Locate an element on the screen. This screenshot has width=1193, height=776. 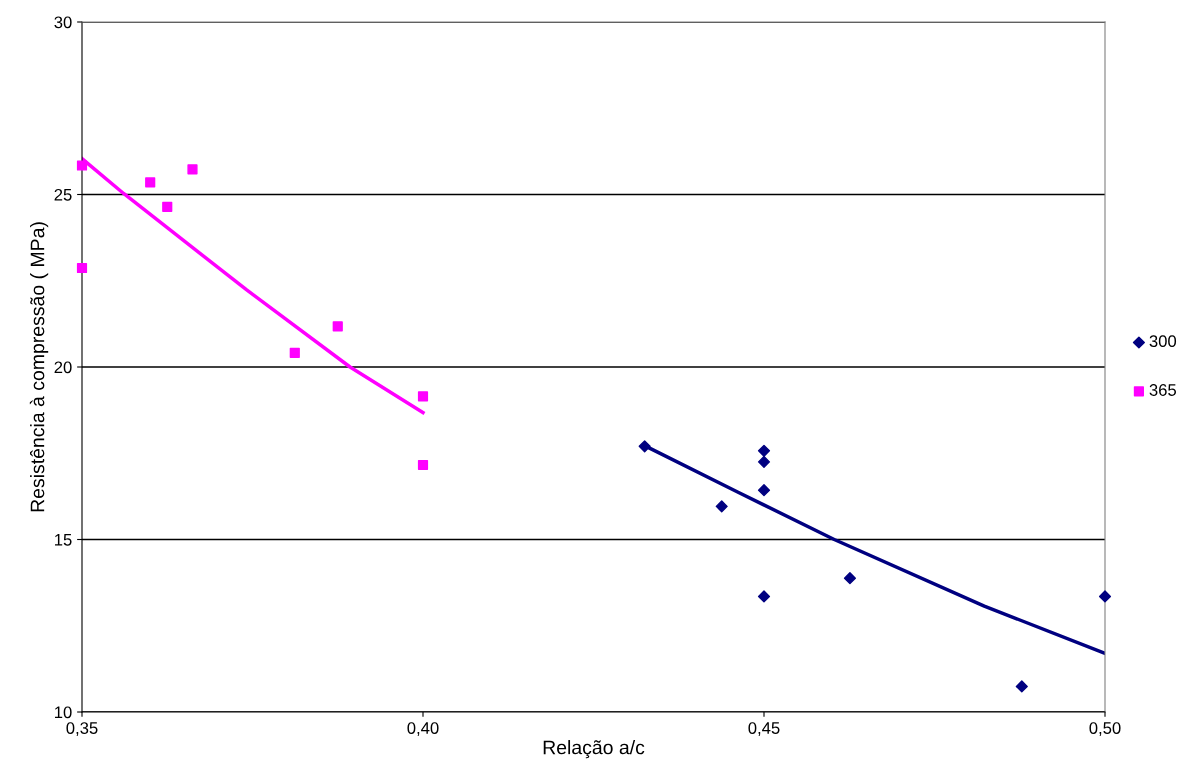
y-axis-title: Resistência à compressão ( MPa) is located at coordinates (39, 367).